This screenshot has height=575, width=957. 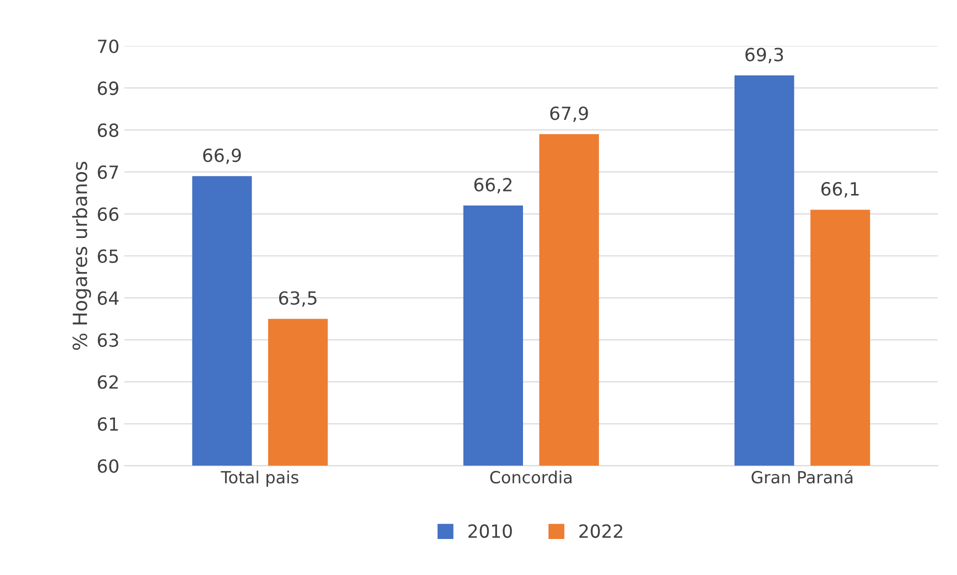 I want to click on y-tick-label: 68, so click(x=108, y=130).